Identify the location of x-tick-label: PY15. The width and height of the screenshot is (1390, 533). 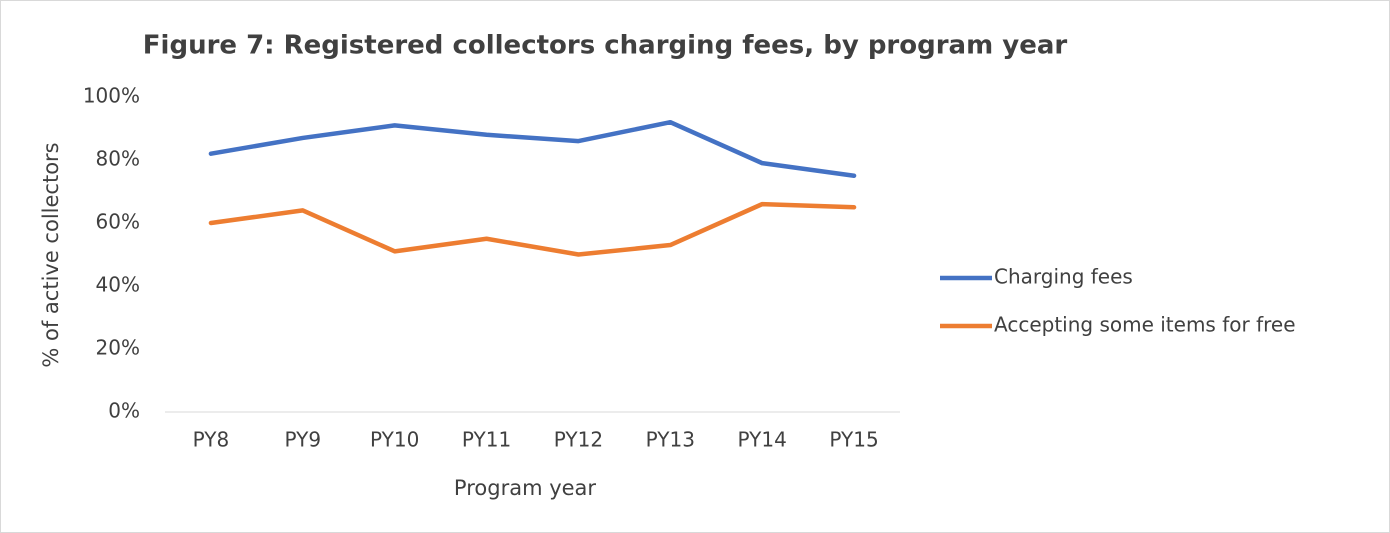
(853, 440).